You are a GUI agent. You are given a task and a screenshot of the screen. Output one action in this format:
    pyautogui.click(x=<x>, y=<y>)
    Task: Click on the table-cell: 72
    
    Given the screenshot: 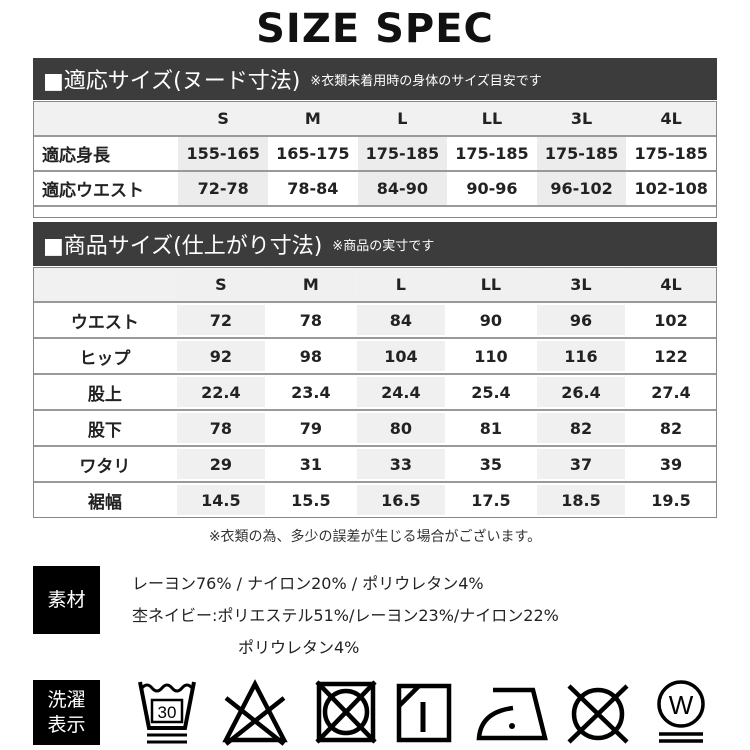 What is the action you would take?
    pyautogui.click(x=220, y=320)
    